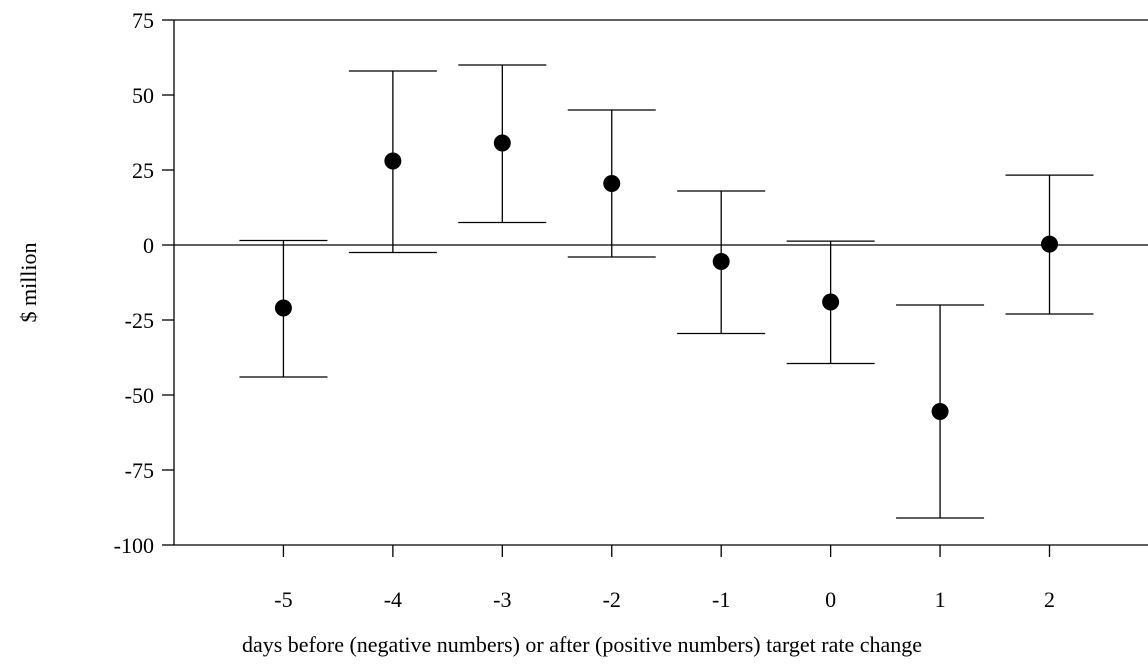  What do you see at coordinates (139, 470) in the screenshot?
I see `y-tick-label: -75` at bounding box center [139, 470].